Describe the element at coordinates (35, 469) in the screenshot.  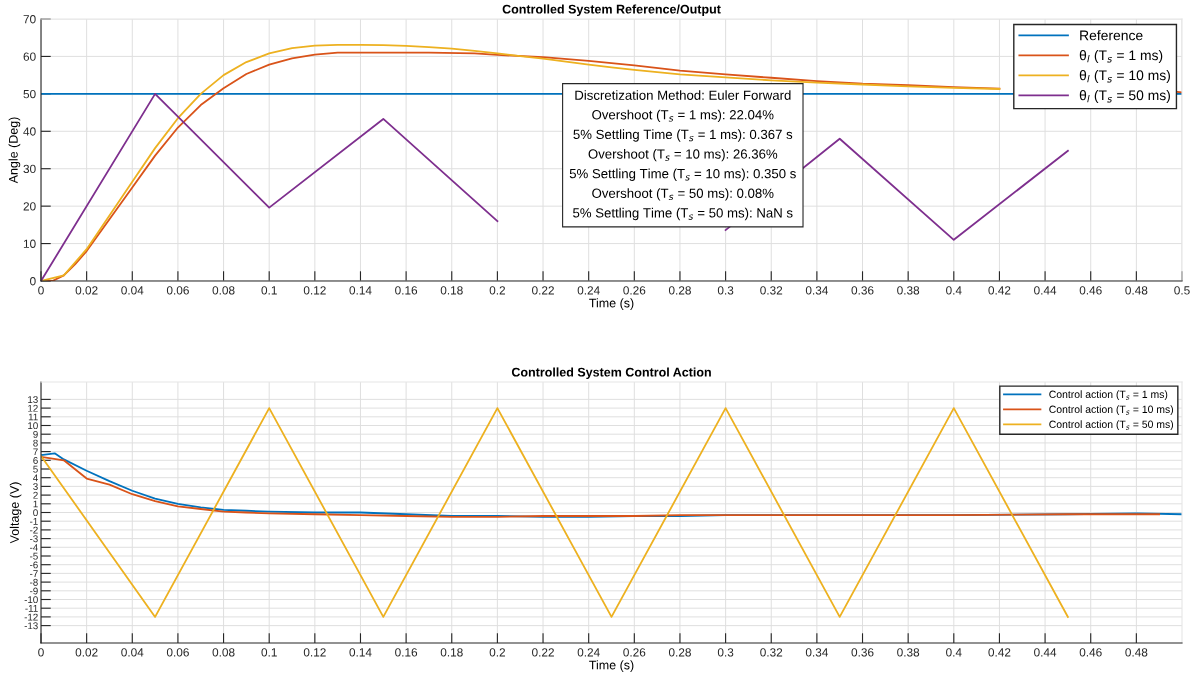
I see `y-tick-label: 5` at that location.